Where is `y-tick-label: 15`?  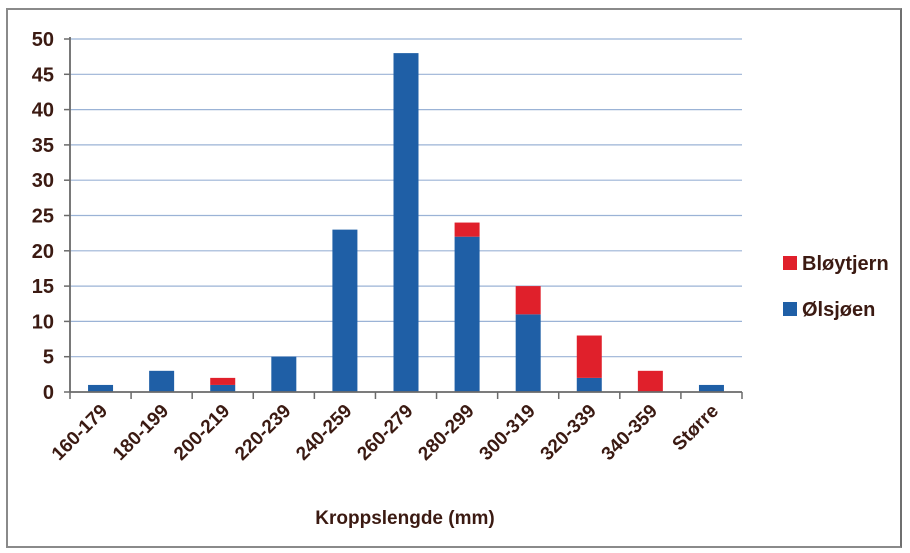
y-tick-label: 15 is located at coordinates (43, 287).